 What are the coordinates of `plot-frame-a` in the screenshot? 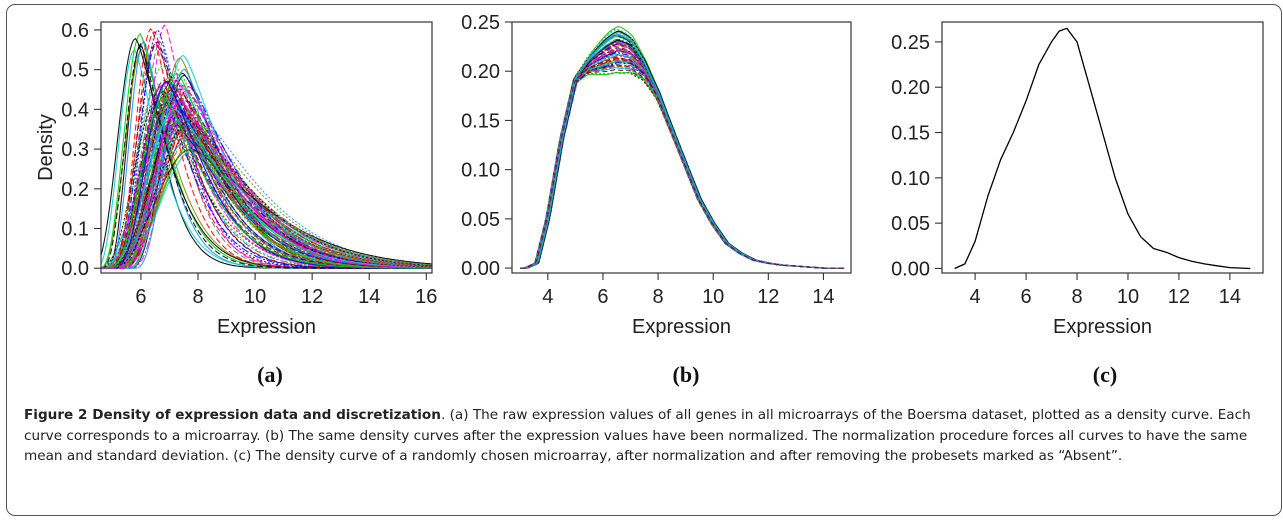 It's located at (266, 147).